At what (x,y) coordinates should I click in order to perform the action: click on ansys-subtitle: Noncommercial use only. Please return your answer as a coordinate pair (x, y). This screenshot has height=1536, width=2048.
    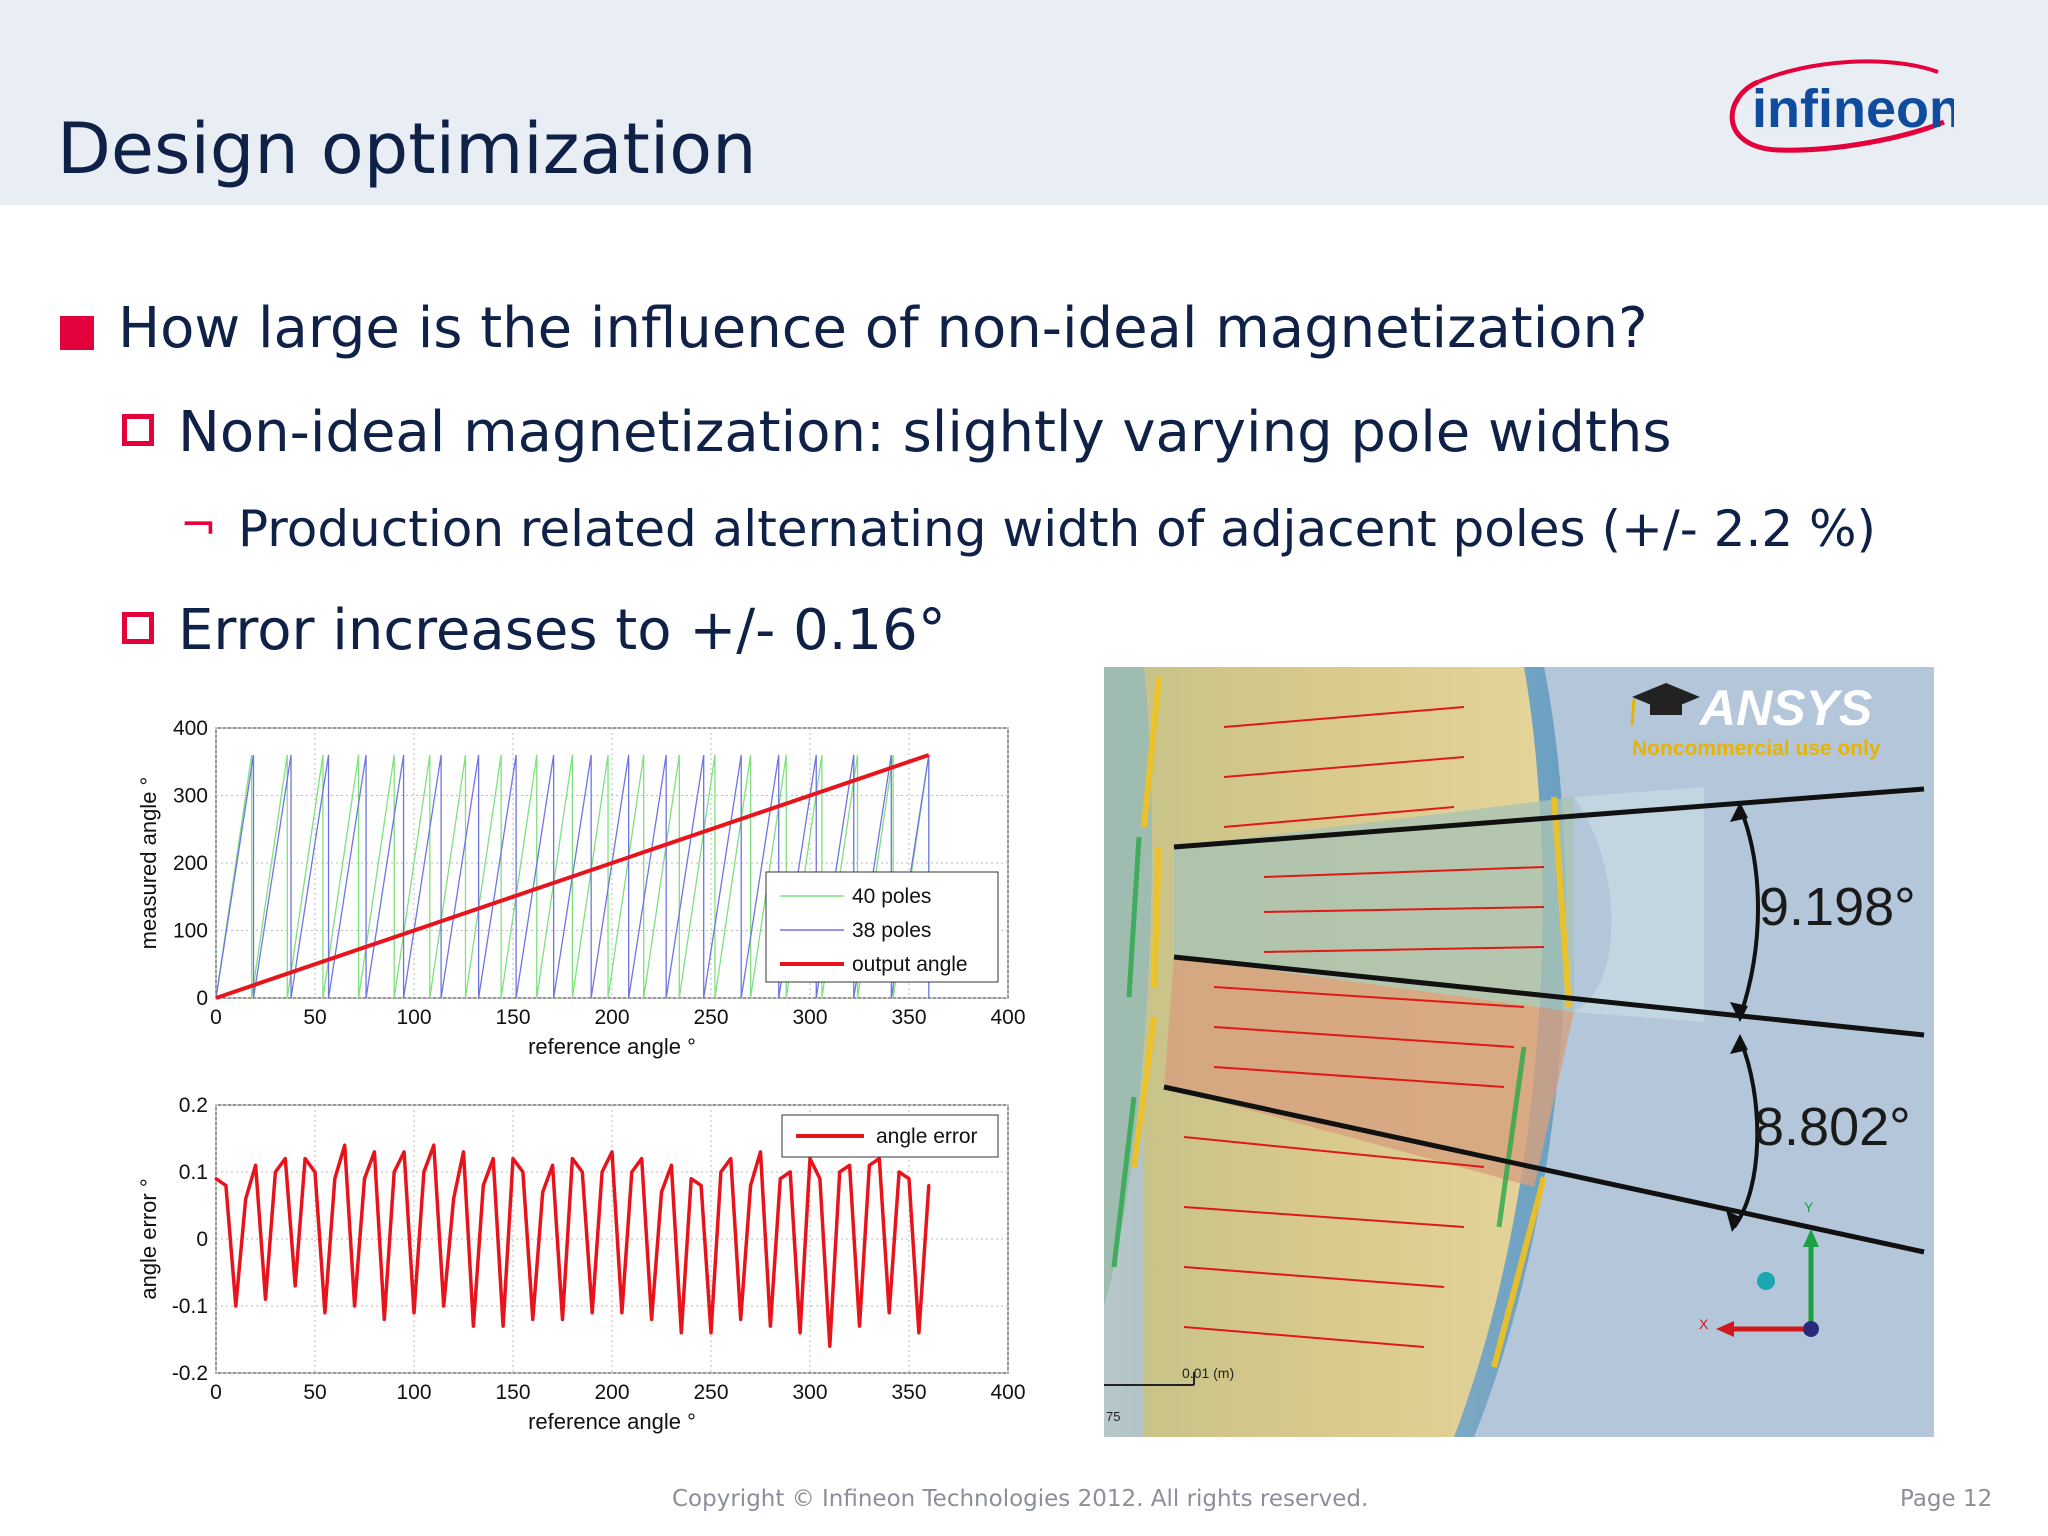
    Looking at the image, I should click on (1756, 748).